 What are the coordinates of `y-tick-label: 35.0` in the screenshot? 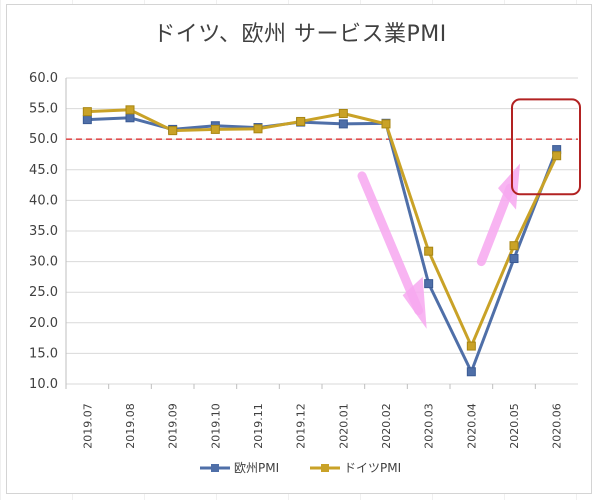 It's located at (43, 231).